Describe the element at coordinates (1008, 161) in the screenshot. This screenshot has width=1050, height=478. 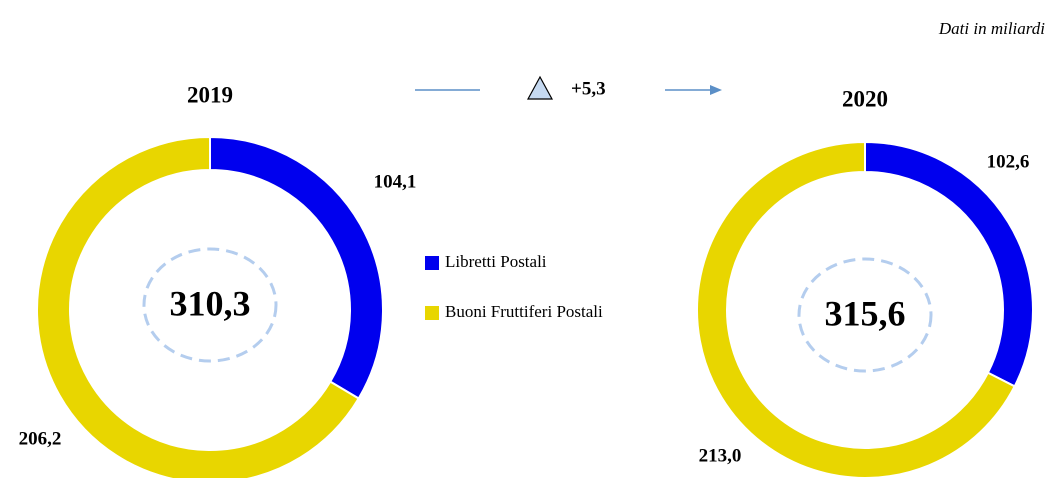
I see `value-label: 102,6` at that location.